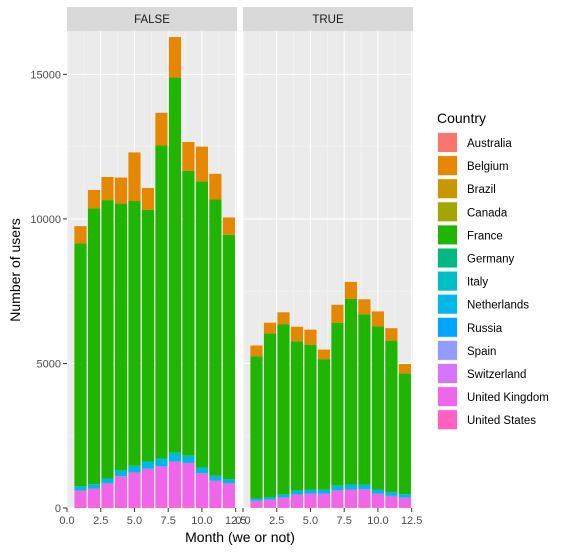  I want to click on y-tick-label: 5000, so click(49, 364).